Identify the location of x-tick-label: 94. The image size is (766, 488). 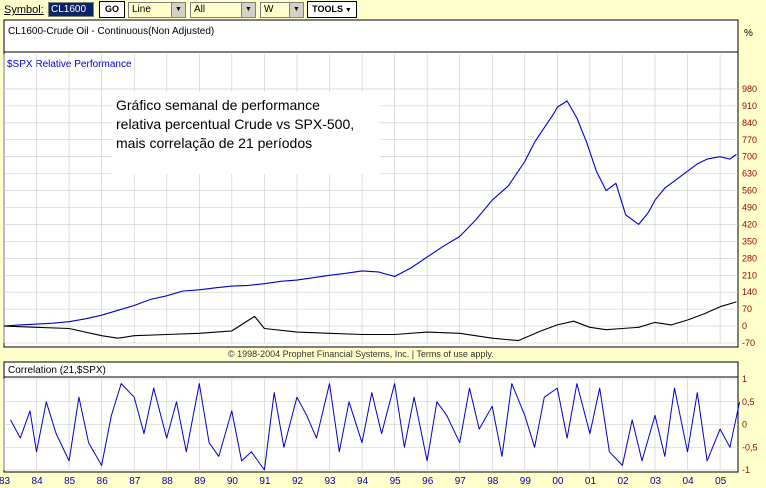
(363, 481).